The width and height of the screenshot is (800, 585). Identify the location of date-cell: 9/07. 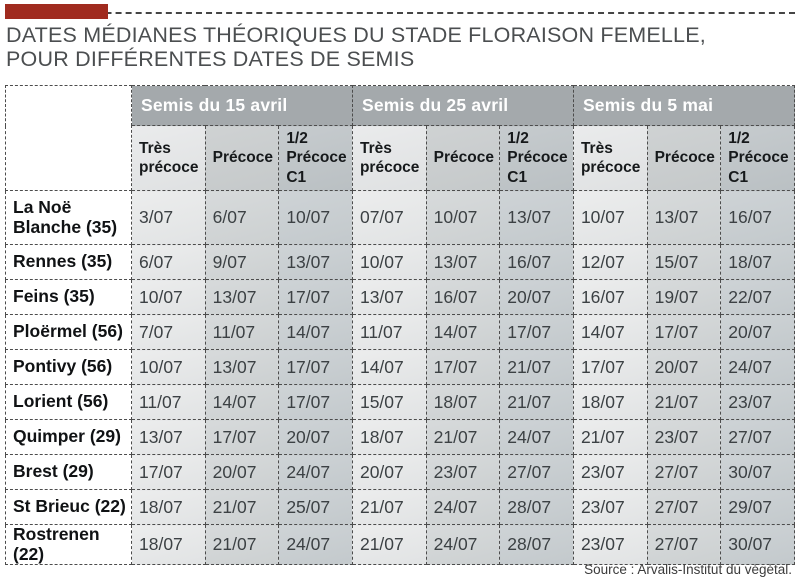
(242, 262).